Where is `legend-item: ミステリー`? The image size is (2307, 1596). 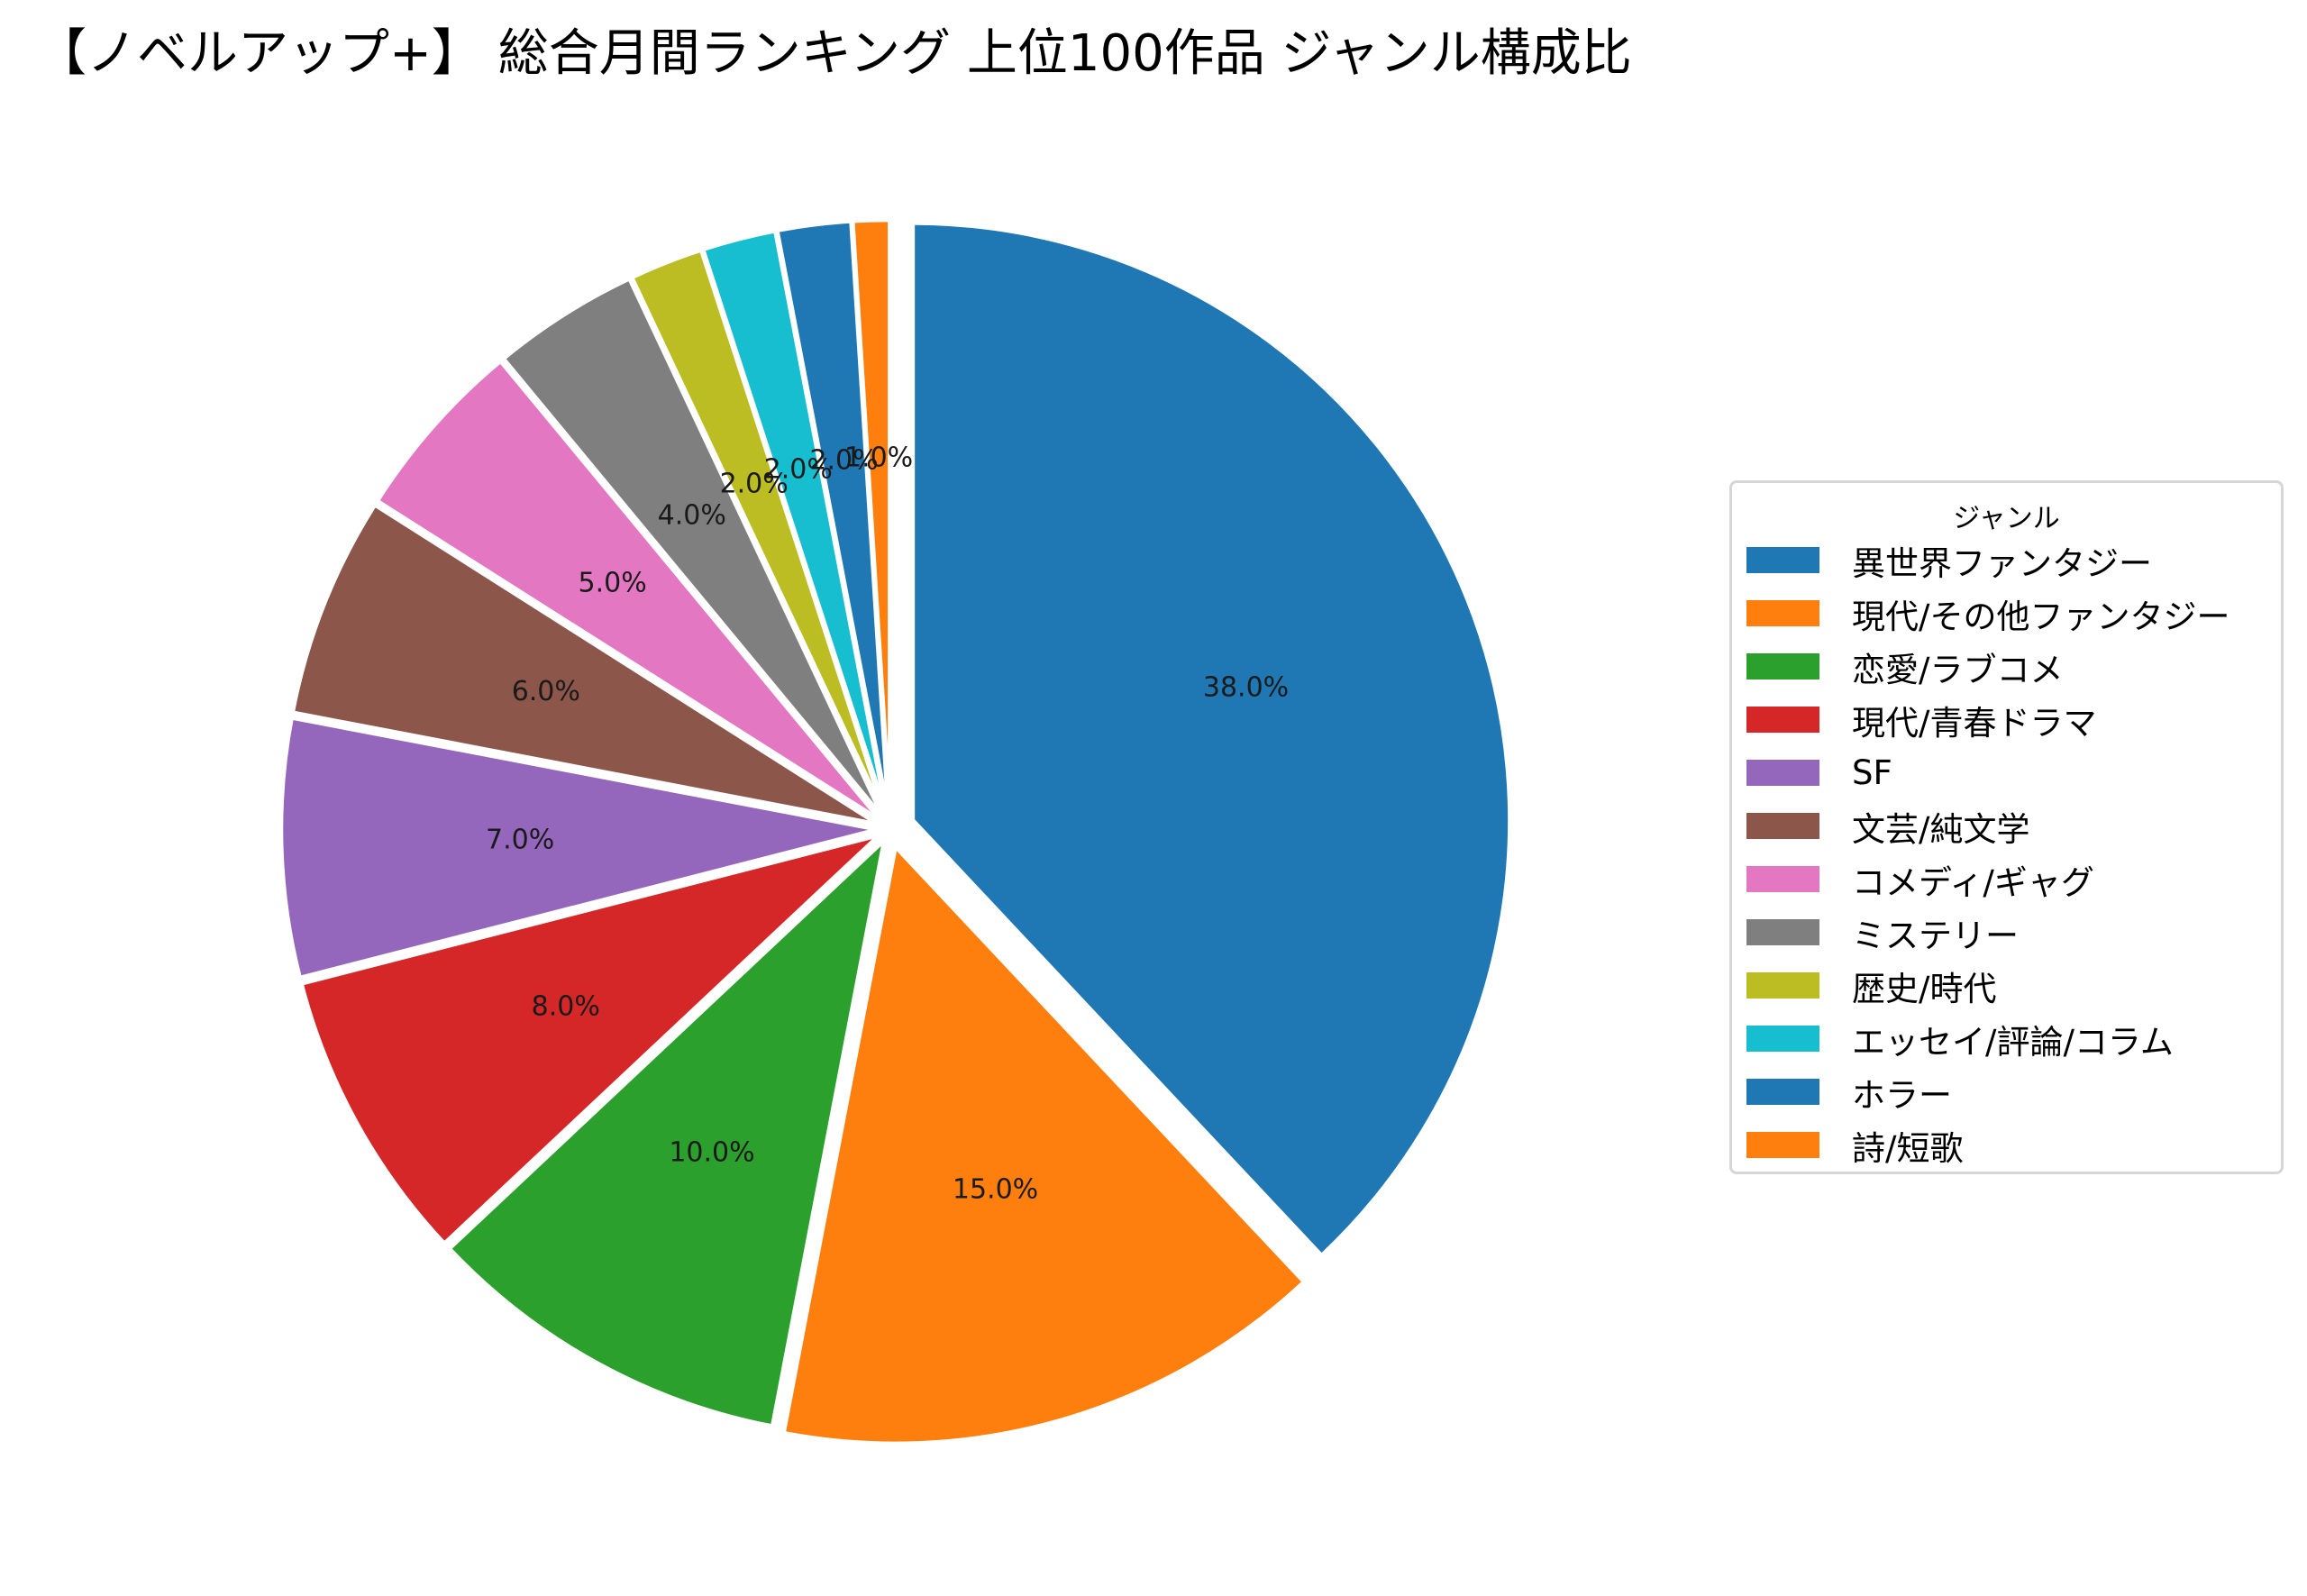 legend-item: ミステリー is located at coordinates (2006, 932).